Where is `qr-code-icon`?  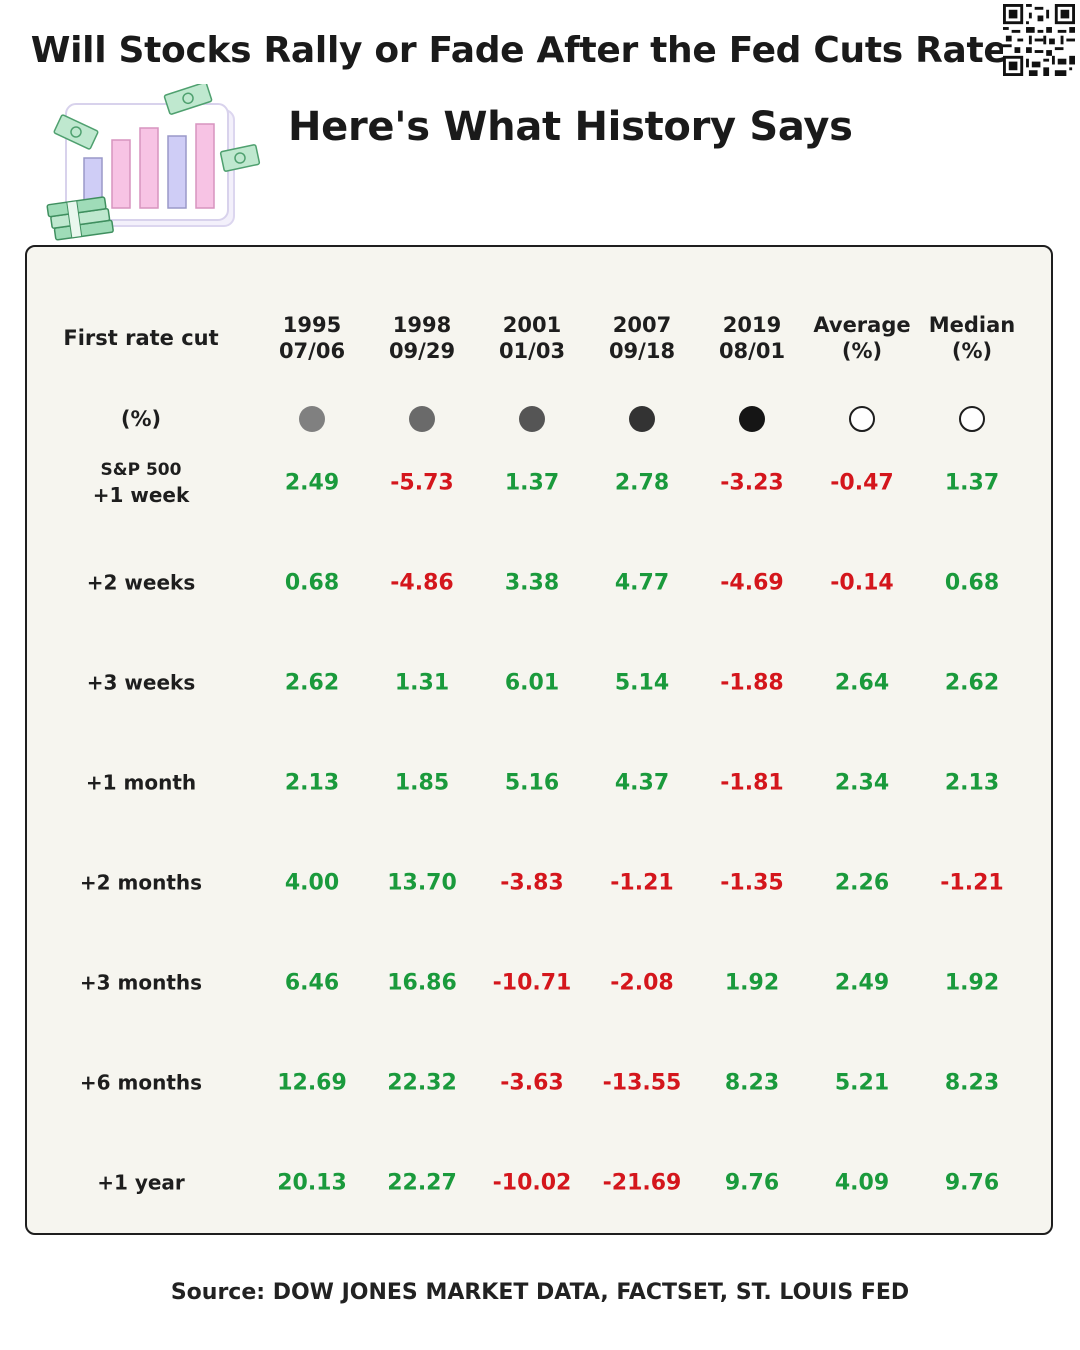
qr-code-icon is located at coordinates (1039, 40).